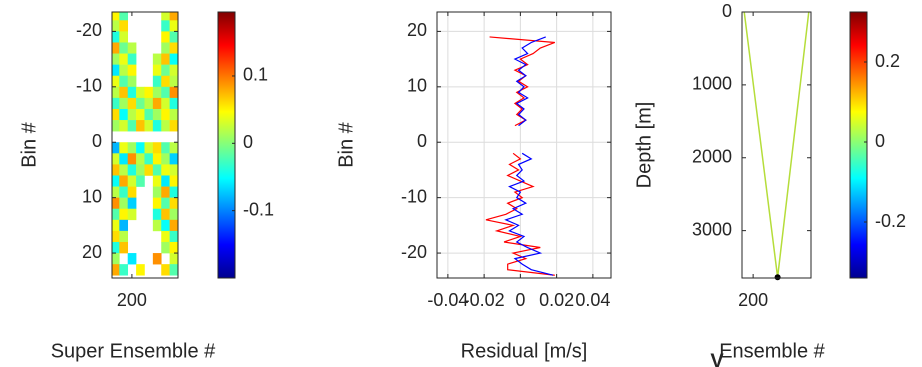 The height and width of the screenshot is (367, 922). Describe the element at coordinates (417, 86) in the screenshot. I see `y-tick-label: 10` at that location.